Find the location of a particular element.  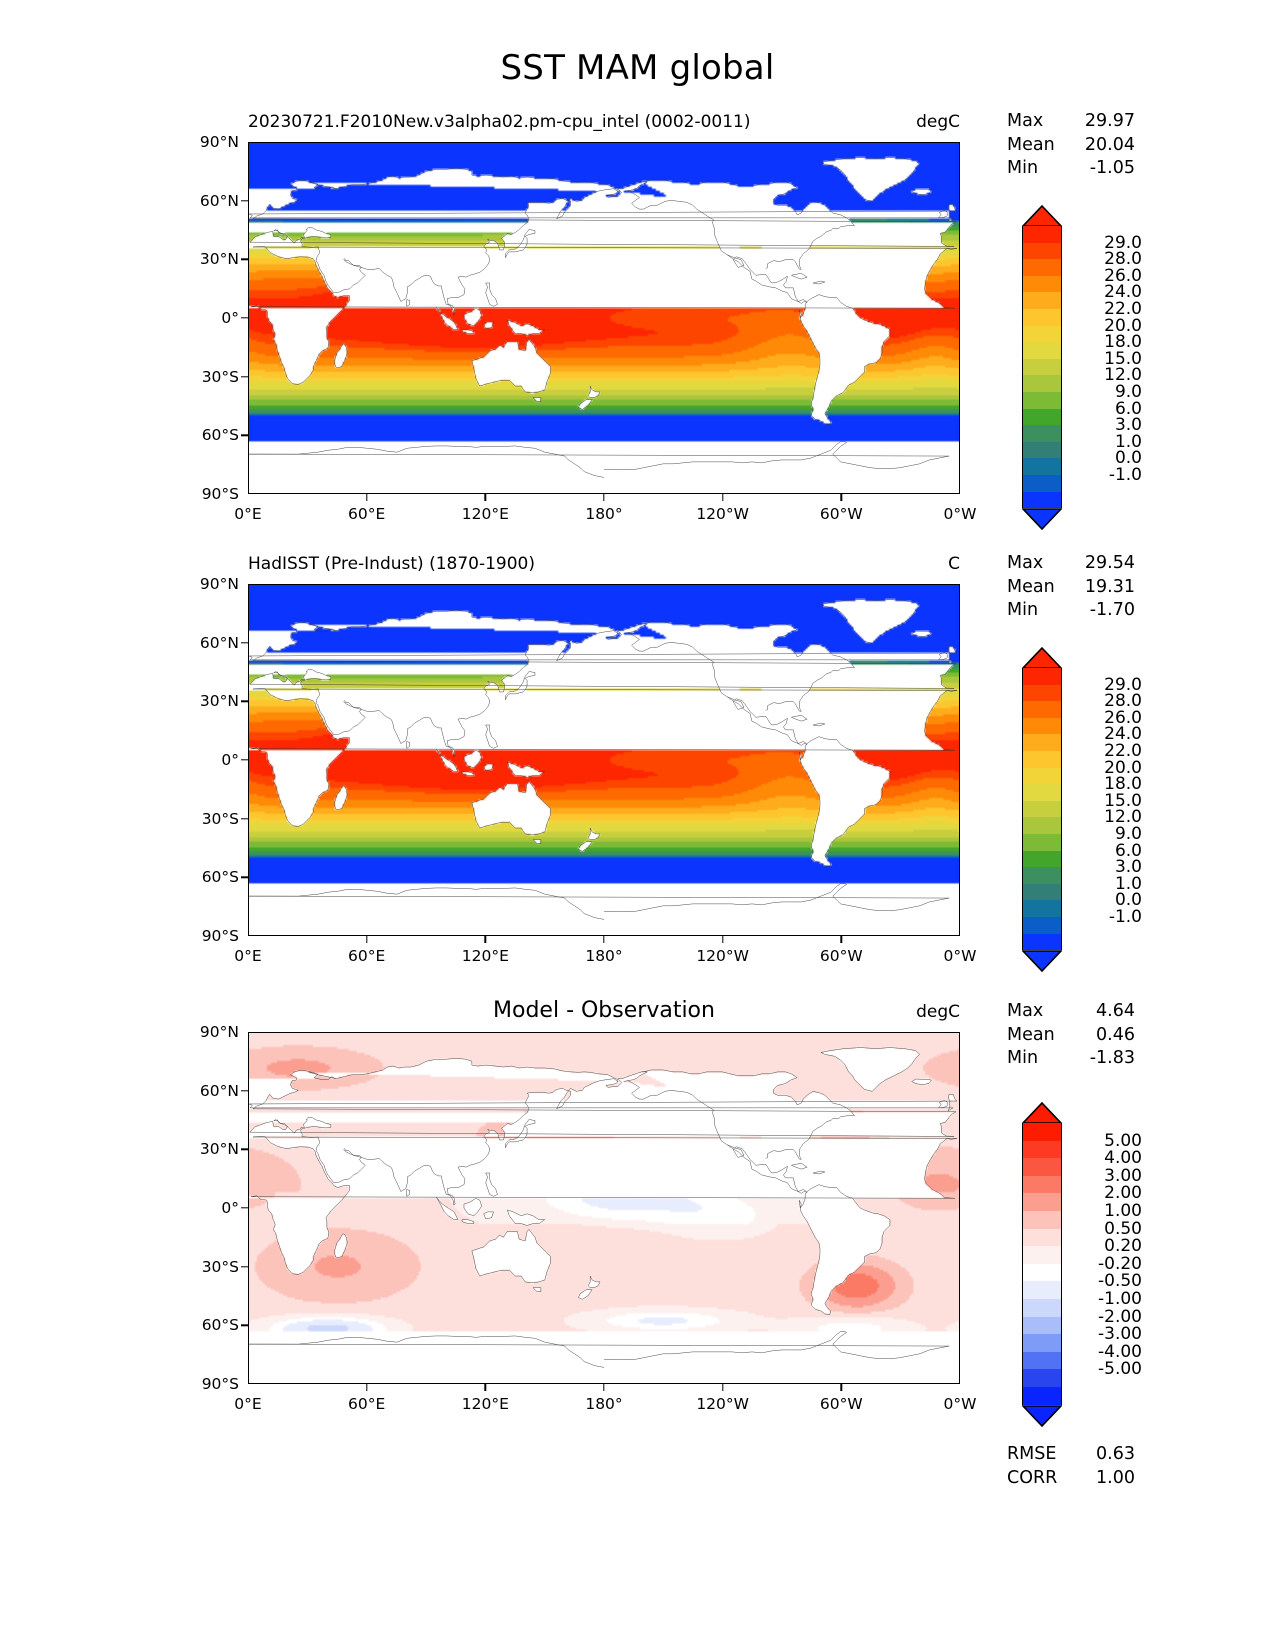

colorbar-tick-label: 24.0 is located at coordinates (1123, 292).